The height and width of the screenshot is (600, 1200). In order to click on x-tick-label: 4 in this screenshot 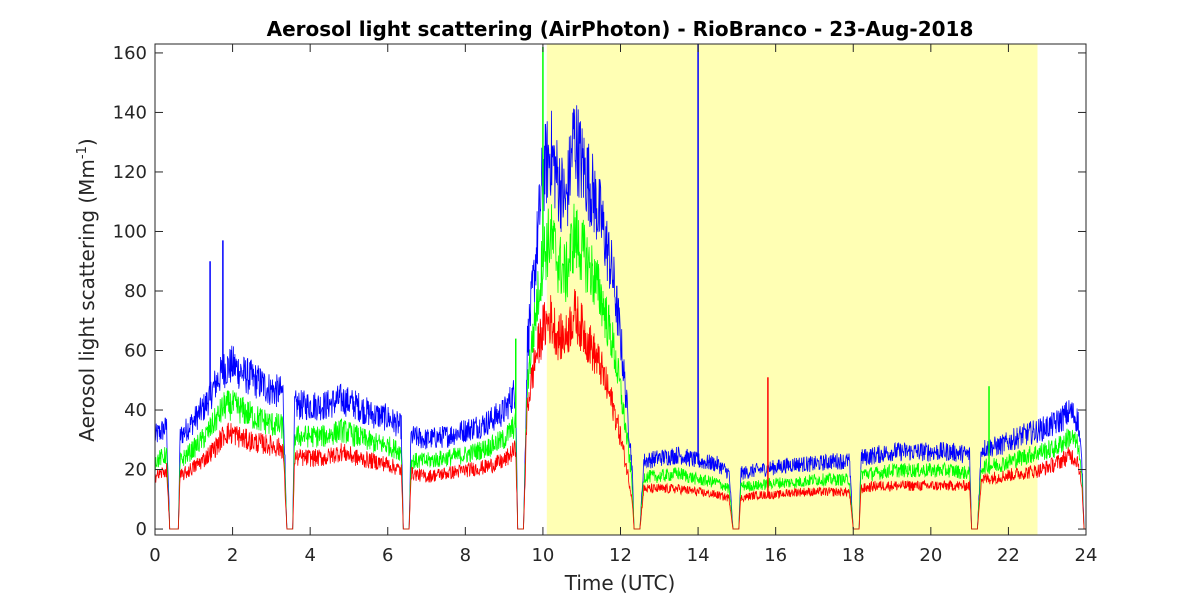, I will do `click(309, 555)`.